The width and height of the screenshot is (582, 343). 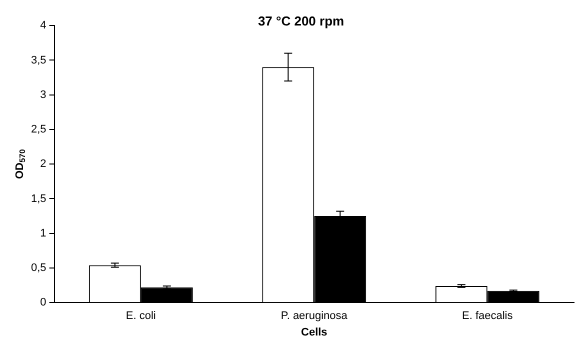 What do you see at coordinates (38, 60) in the screenshot?
I see `y-tick-label: 3,5` at bounding box center [38, 60].